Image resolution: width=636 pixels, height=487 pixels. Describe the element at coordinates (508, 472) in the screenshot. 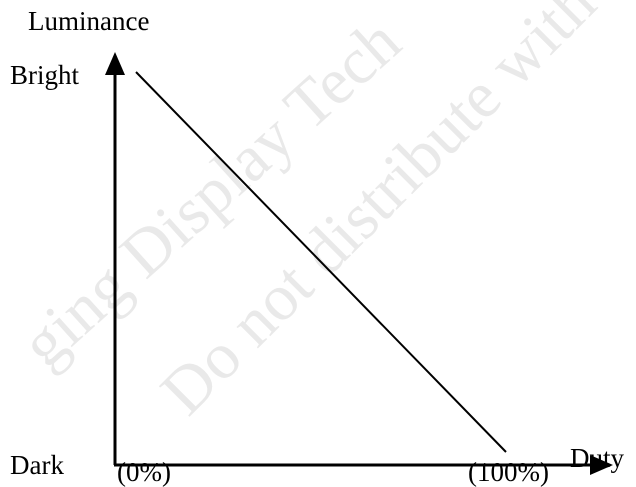

I see `x-axis-label-end: (100%)` at that location.